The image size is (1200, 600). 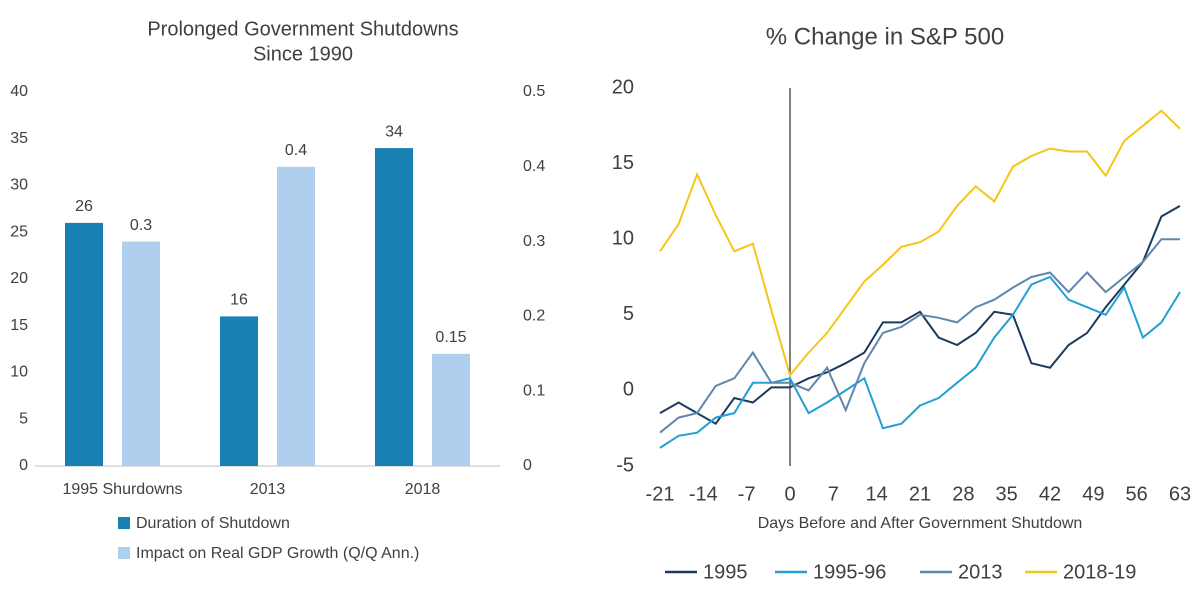 What do you see at coordinates (1007, 494) in the screenshot?
I see `x-tick-label: 35` at bounding box center [1007, 494].